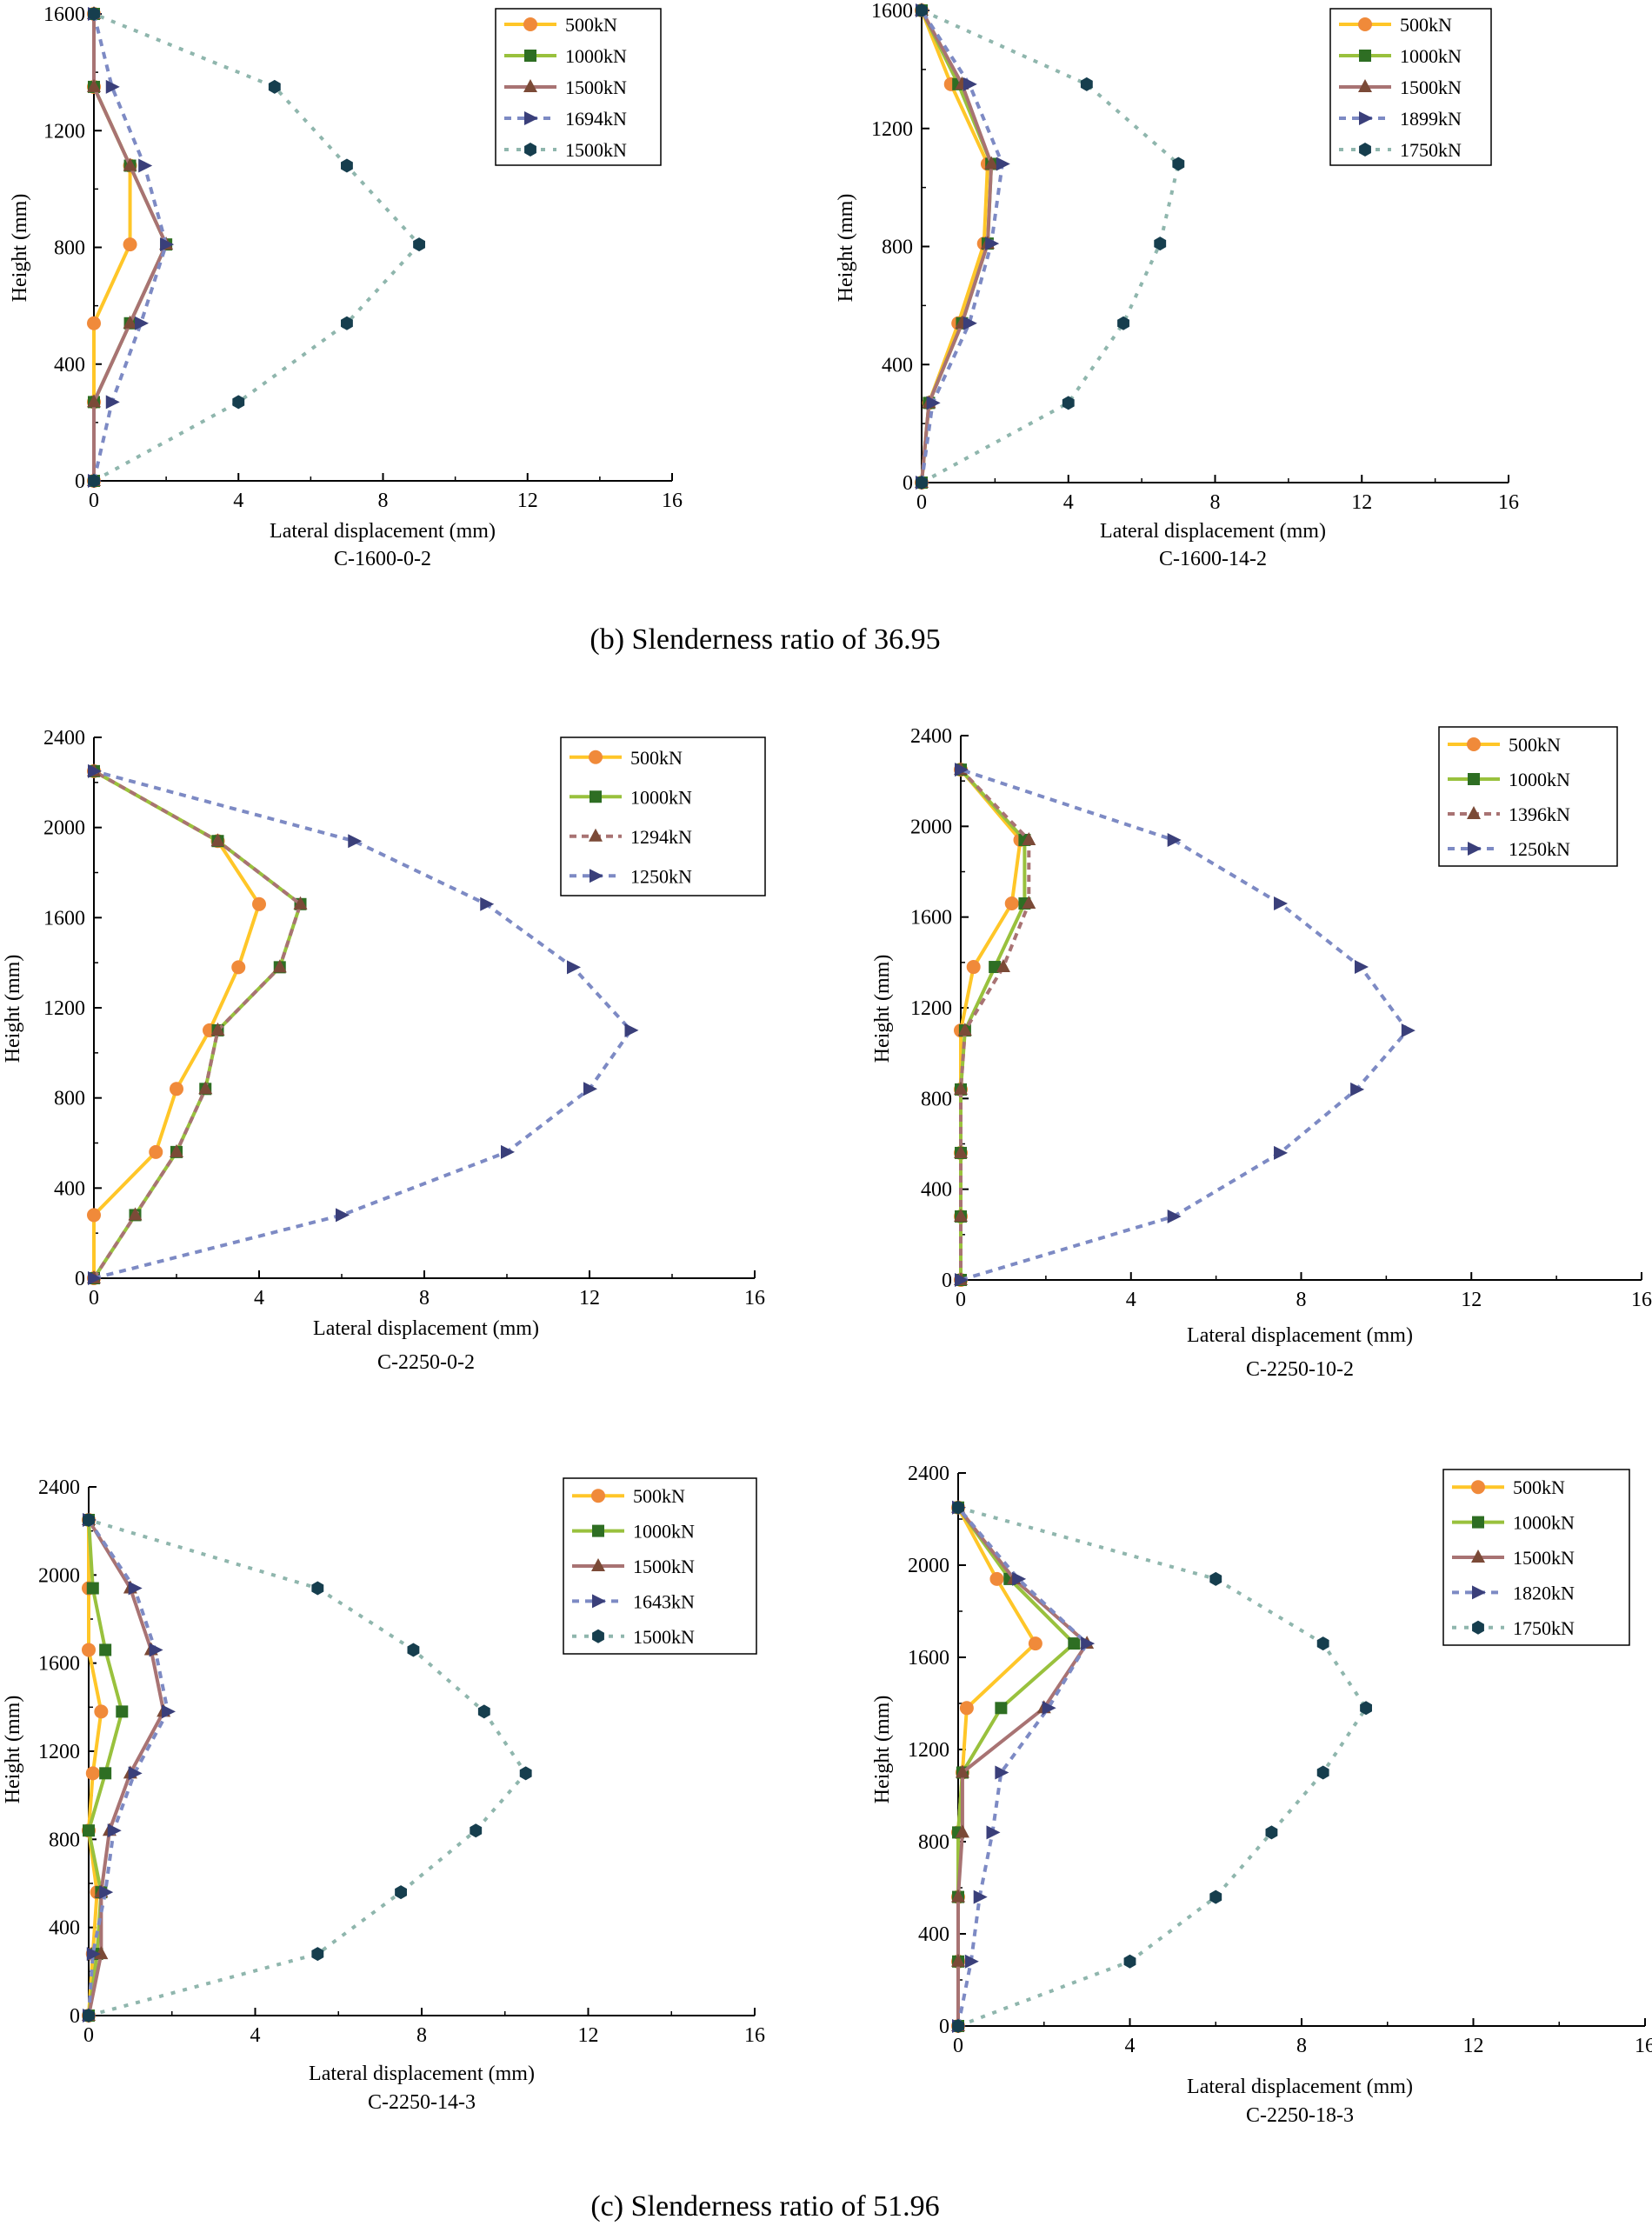  What do you see at coordinates (1539, 849) in the screenshot?
I see `legend-label: 1250kN` at bounding box center [1539, 849].